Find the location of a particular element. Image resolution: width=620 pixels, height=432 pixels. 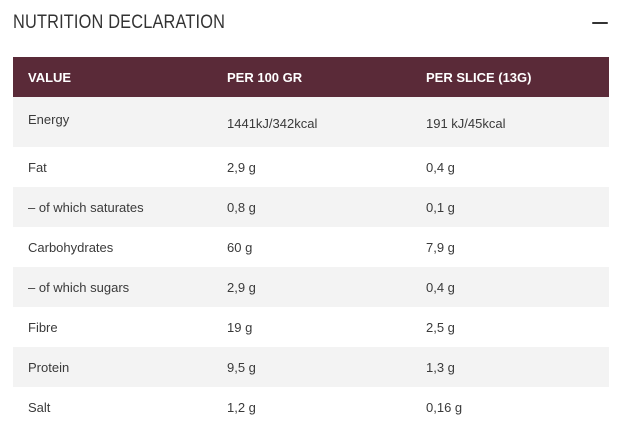

table-row-fat: Fat 2,9 g 0,4 g is located at coordinates (311, 167).